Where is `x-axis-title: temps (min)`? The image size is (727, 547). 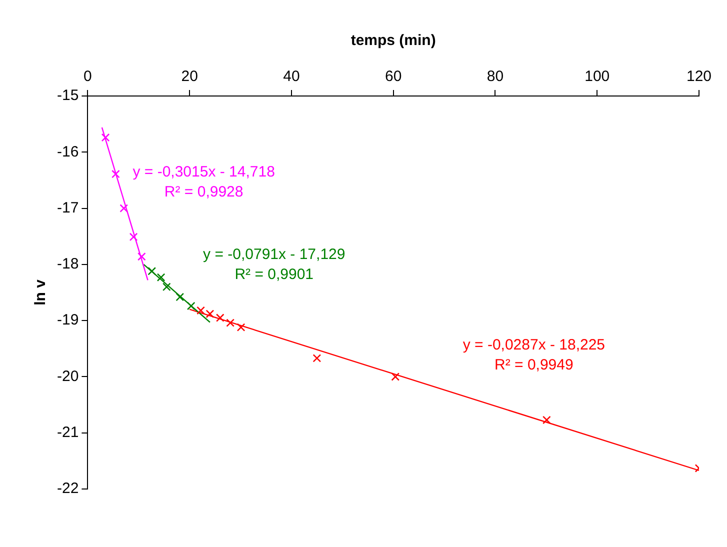
x-axis-title: temps (min) is located at coordinates (393, 41).